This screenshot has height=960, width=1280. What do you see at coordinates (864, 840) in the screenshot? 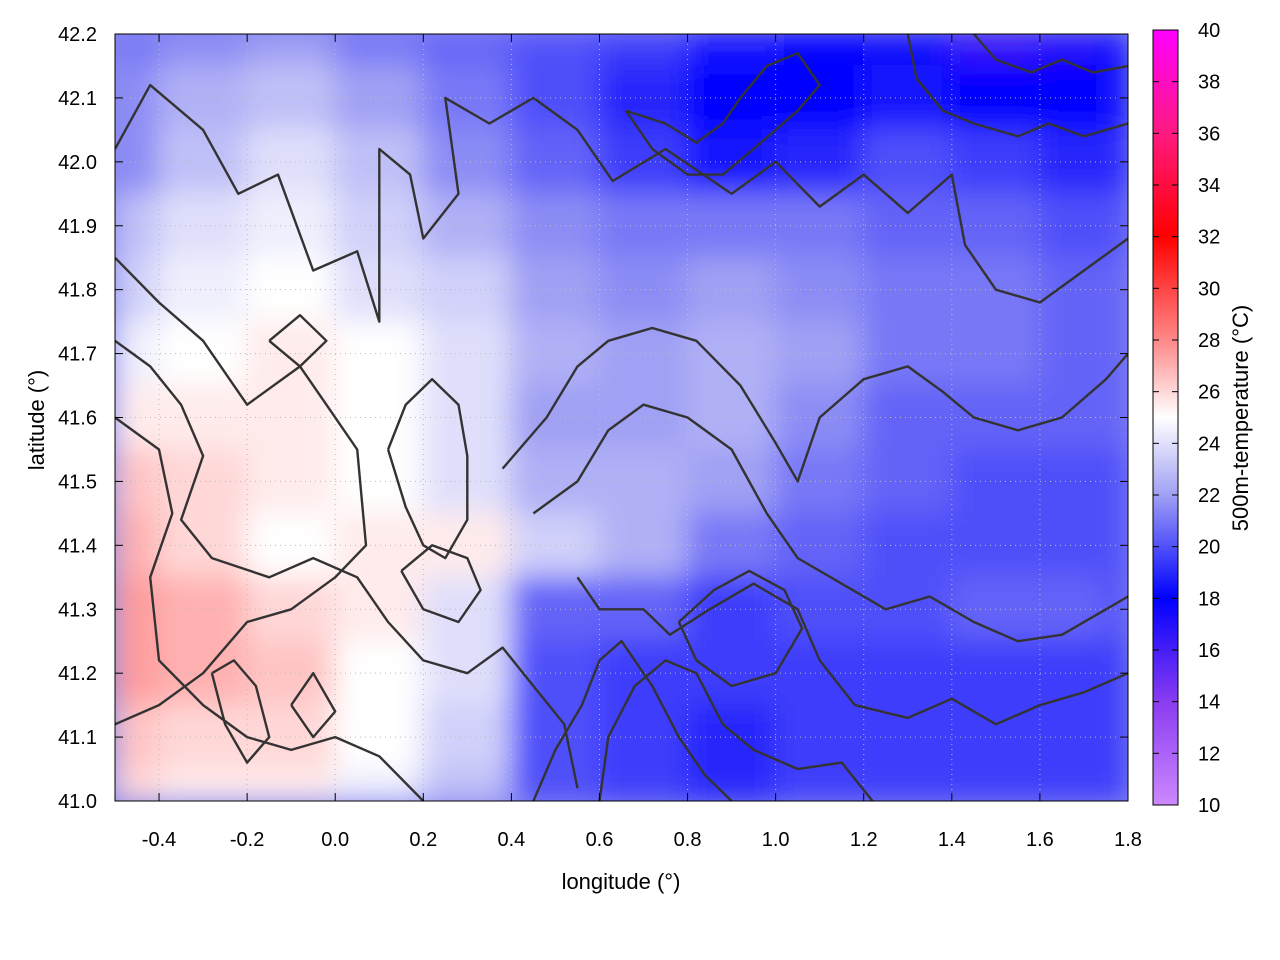
I see `x-tick-label: 1.2` at bounding box center [864, 840].